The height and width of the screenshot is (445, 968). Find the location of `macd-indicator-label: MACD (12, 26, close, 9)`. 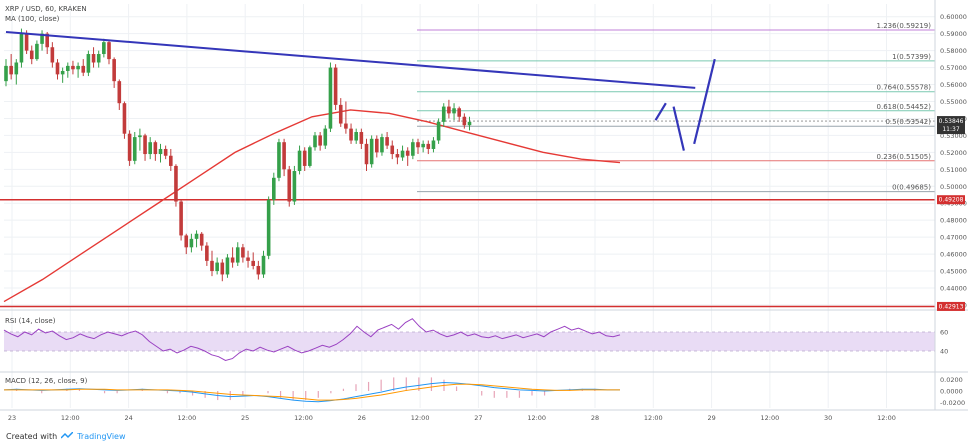

macd-indicator-label: MACD (12, 26, close, 9) is located at coordinates (46, 381).